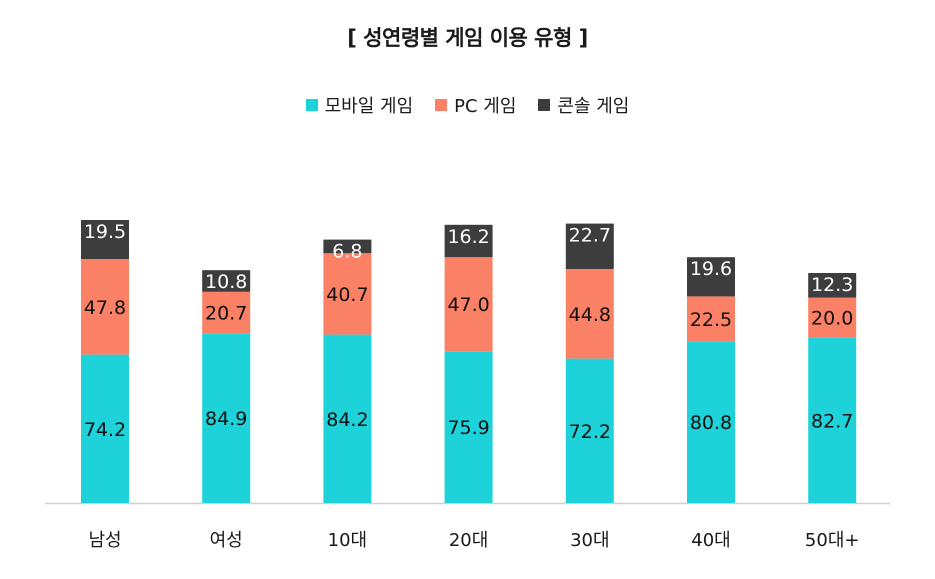 This screenshot has height=579, width=935. I want to click on legend-item-mobile: 모바일 게임, so click(359, 105).